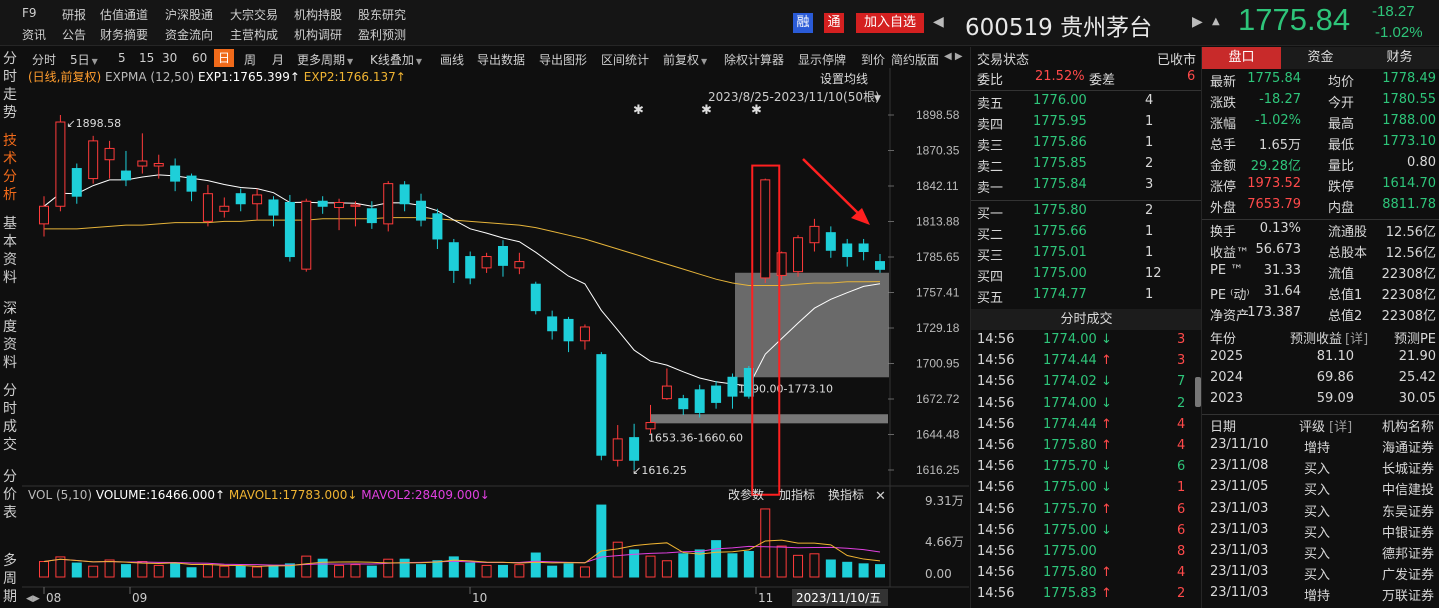 This screenshot has height=608, width=1439. Describe the element at coordinates (33, 599) in the screenshot. I see `x-scroll-icon: ◀▶` at that location.